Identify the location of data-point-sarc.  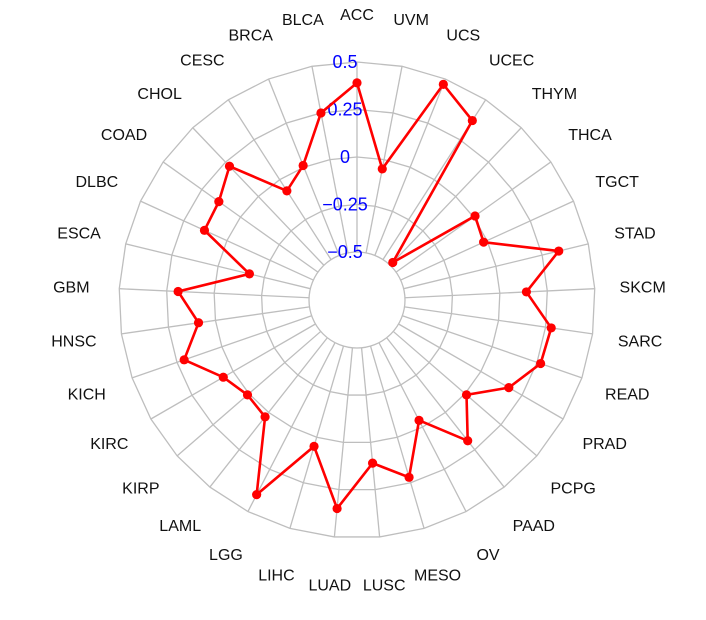
(551, 328).